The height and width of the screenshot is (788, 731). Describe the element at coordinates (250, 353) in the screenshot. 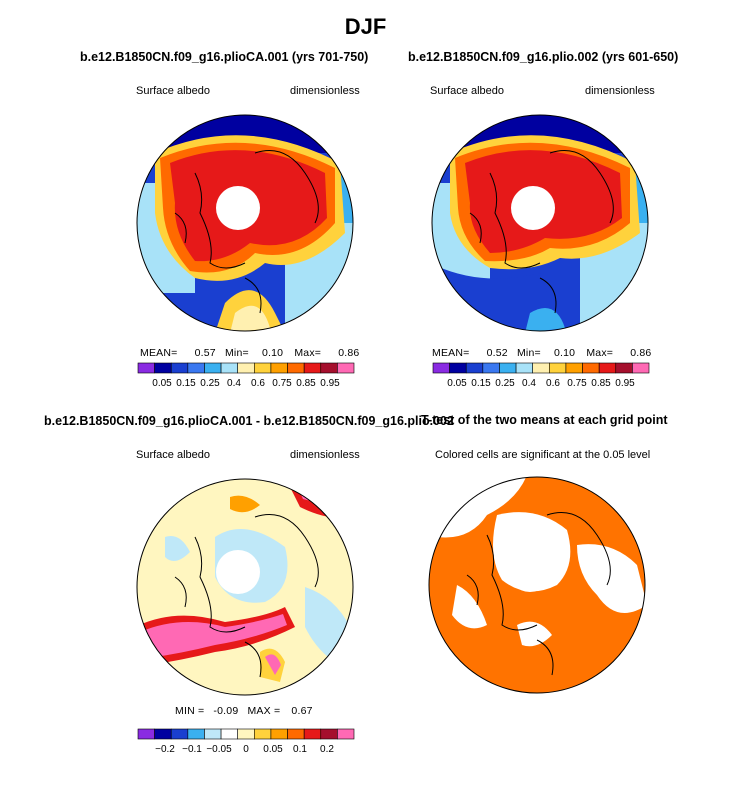

I see `panel1-stats: MEAN= 0.57 Min= 0.10 Max= 0.86` at that location.